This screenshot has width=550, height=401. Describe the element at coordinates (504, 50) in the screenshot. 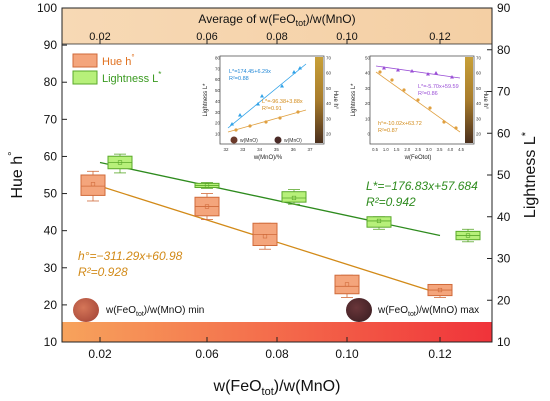

I see `y-right-tick-label: 80` at that location.